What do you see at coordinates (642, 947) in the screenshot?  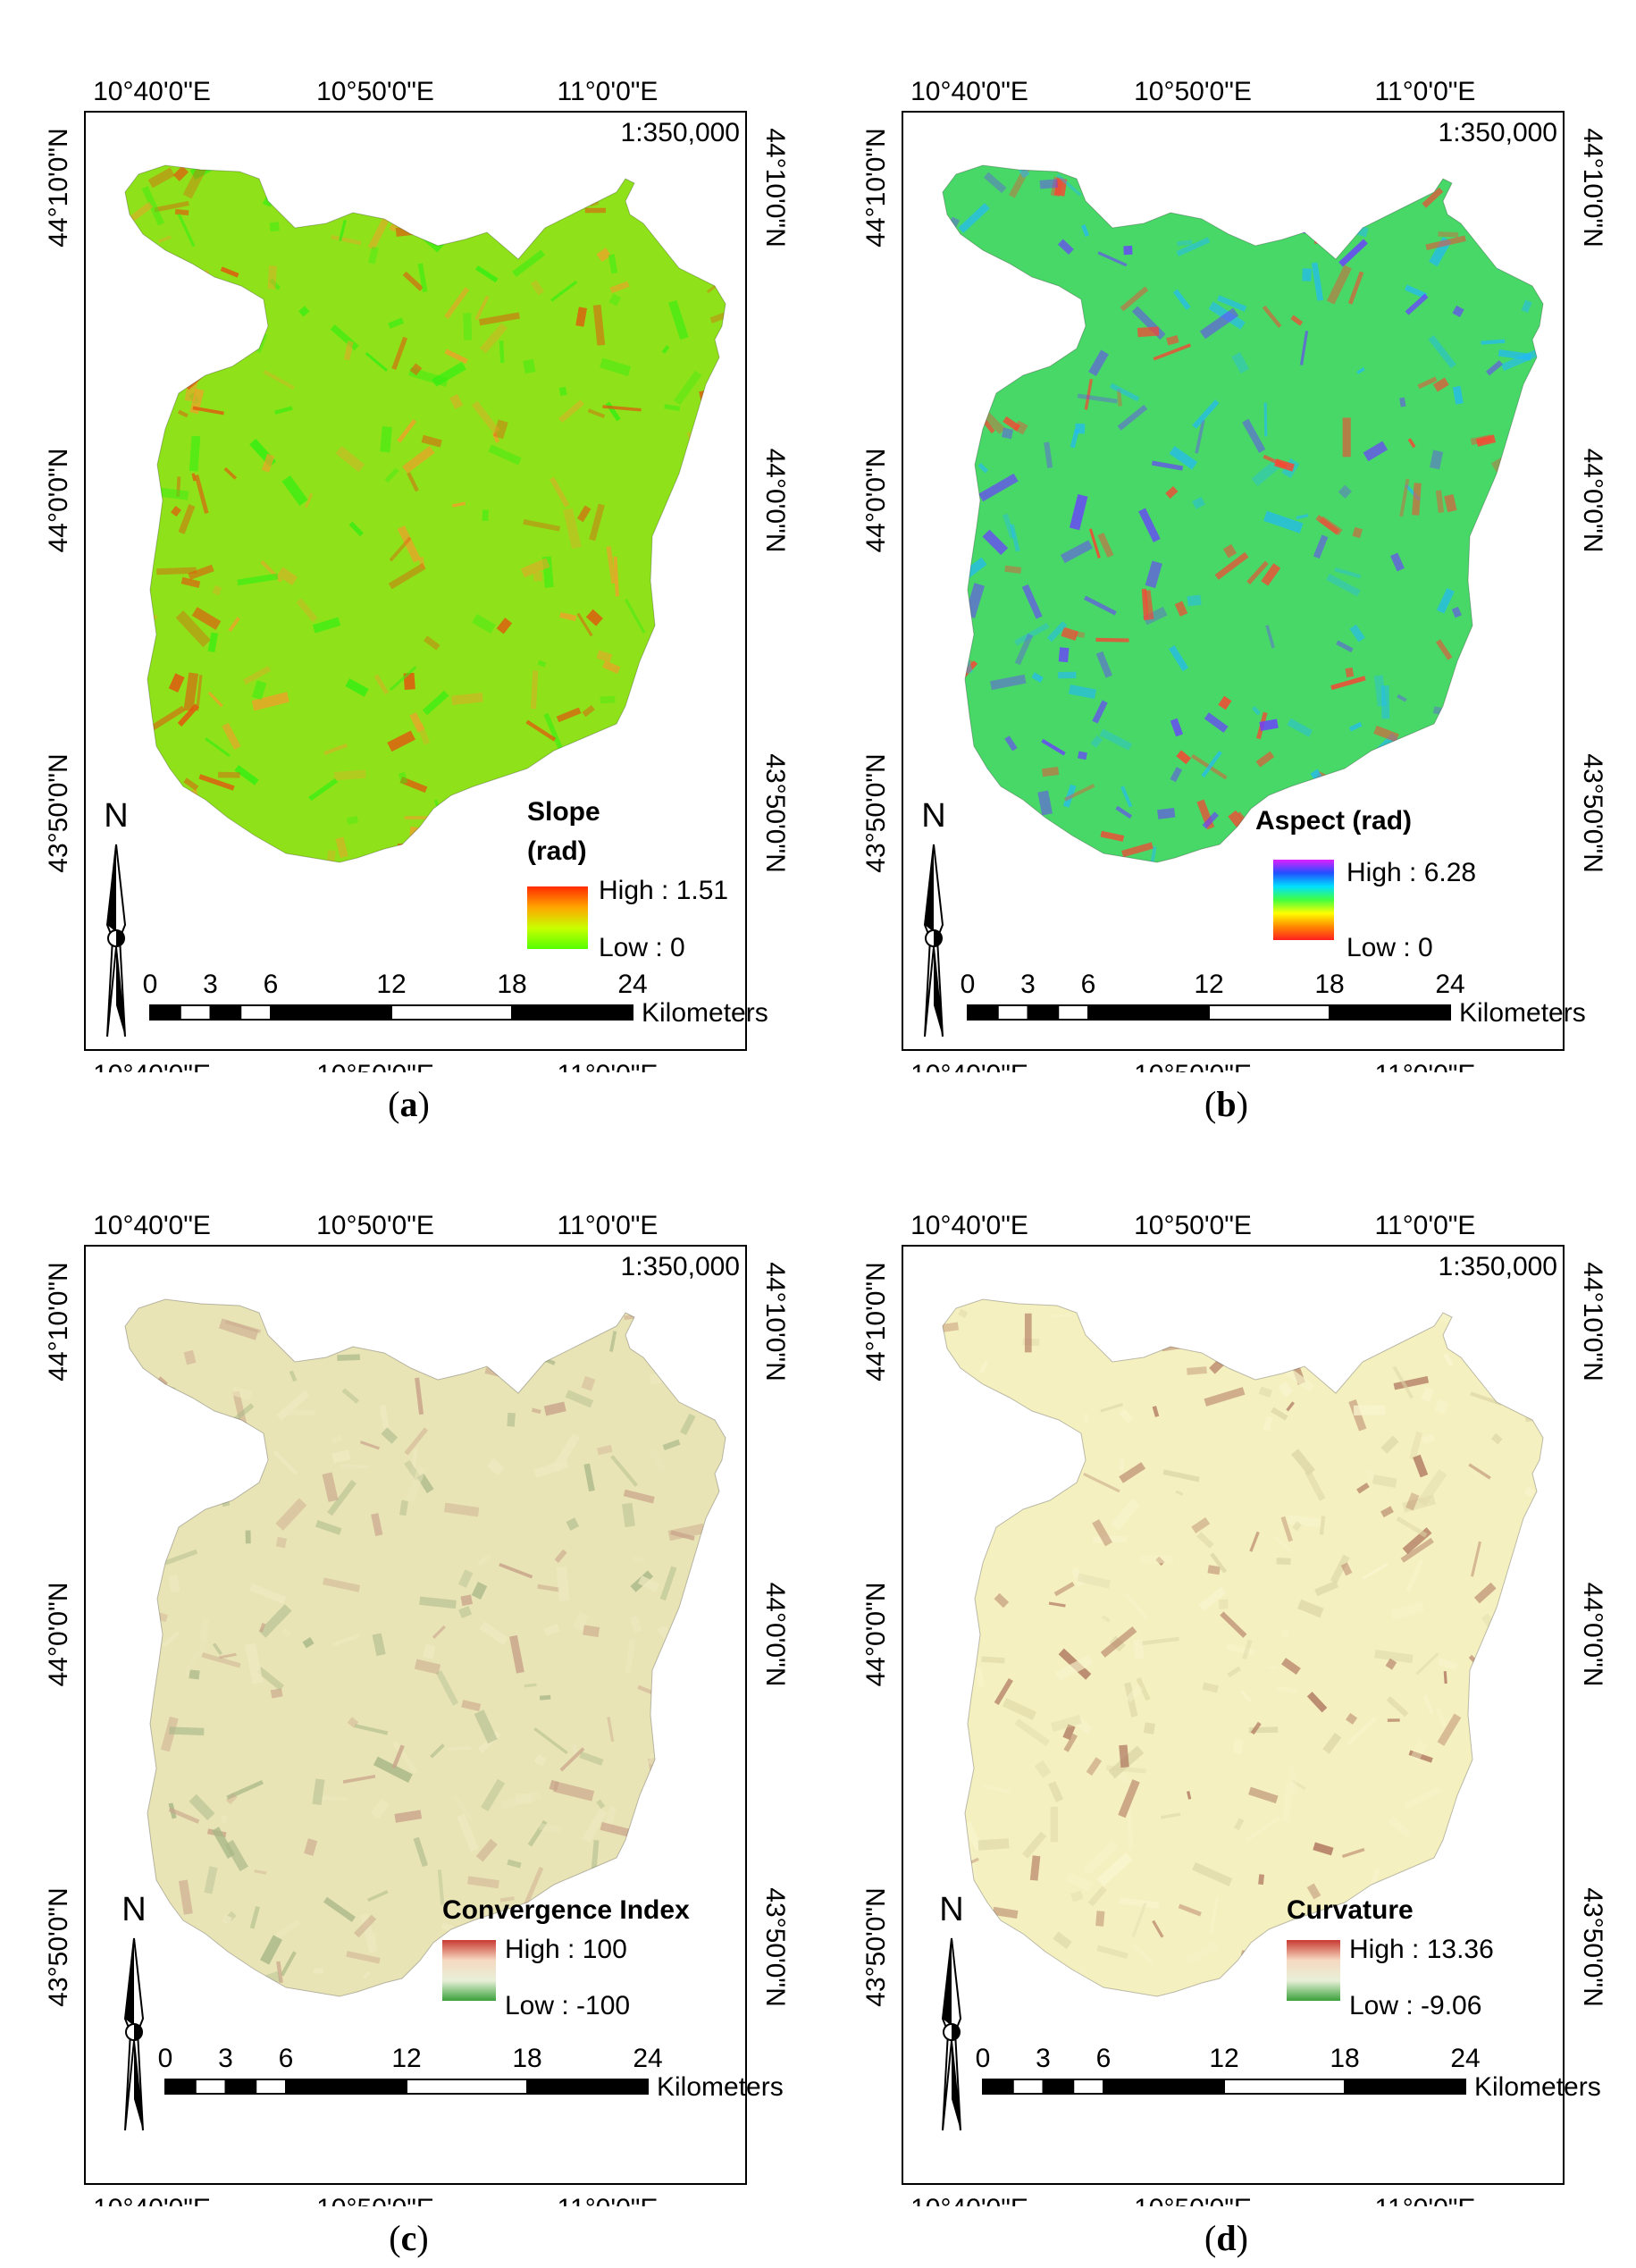 I see `legend-low-label: Low : 0` at bounding box center [642, 947].